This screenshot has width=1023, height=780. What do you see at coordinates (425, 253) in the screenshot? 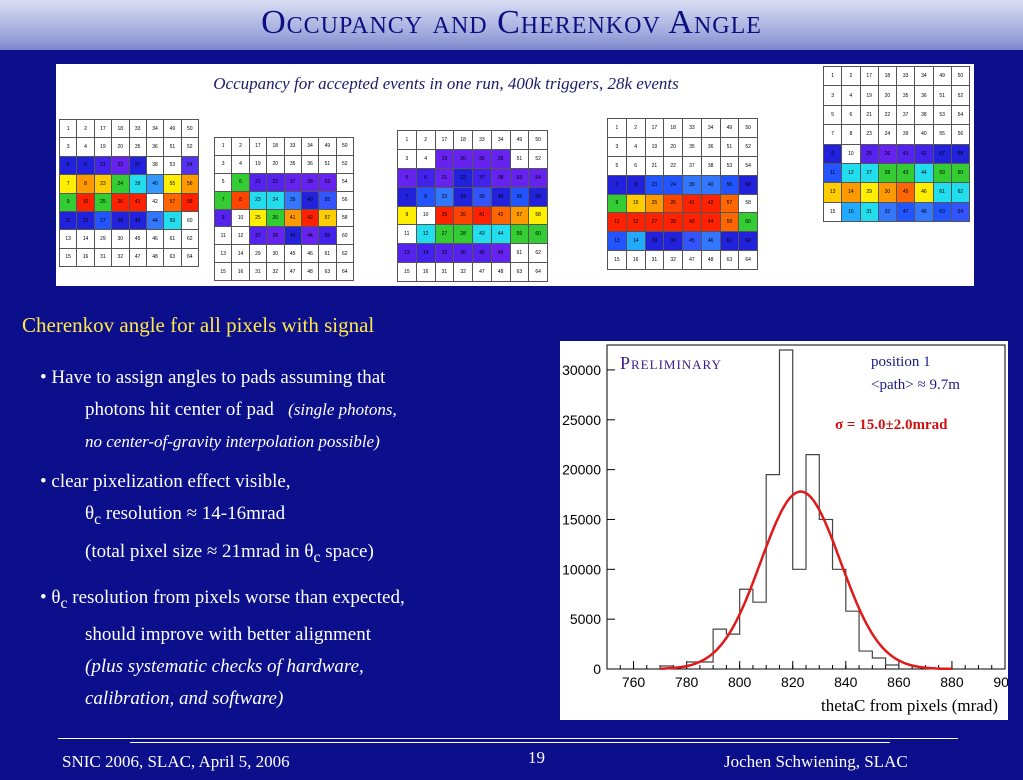
I see `grid-cell: 14` at bounding box center [425, 253].